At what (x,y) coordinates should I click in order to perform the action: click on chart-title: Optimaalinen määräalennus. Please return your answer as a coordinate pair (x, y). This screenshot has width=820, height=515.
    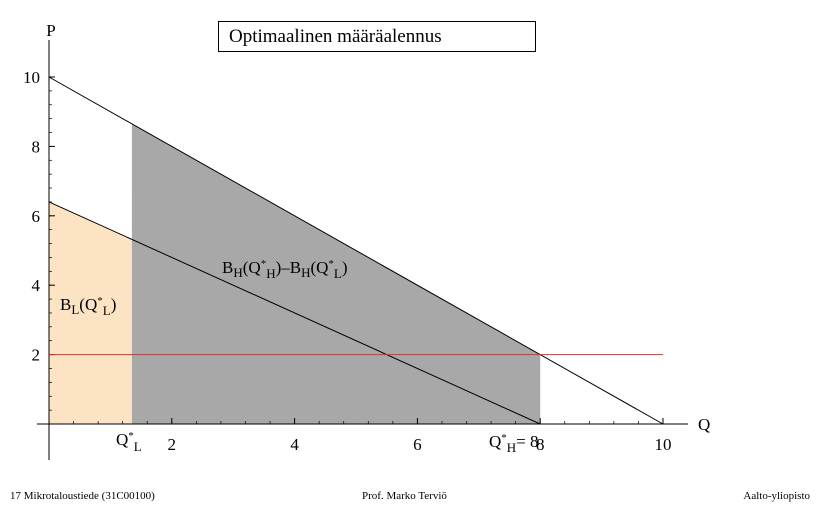
    Looking at the image, I should click on (377, 36).